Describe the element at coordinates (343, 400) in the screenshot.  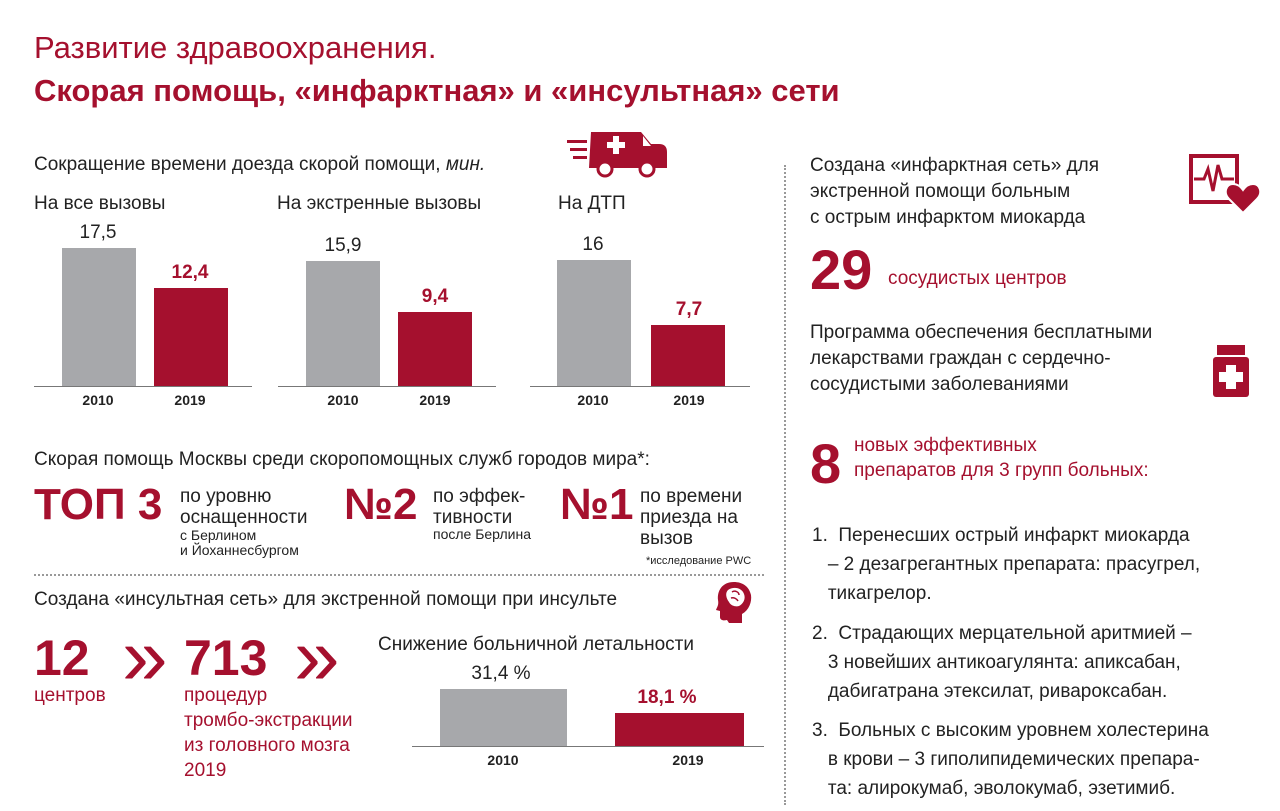
I see `chart2-year-2010: 2010` at that location.